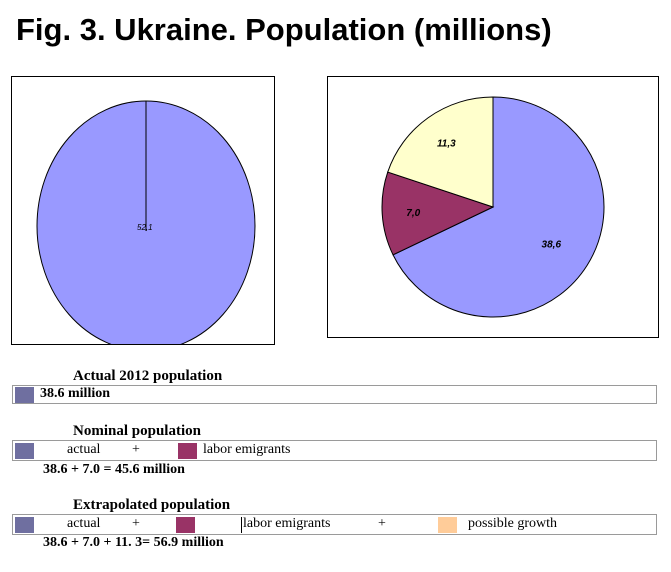 The width and height of the screenshot is (671, 572). What do you see at coordinates (498, 207) in the screenshot?
I see `pie-slice-actual` at bounding box center [498, 207].